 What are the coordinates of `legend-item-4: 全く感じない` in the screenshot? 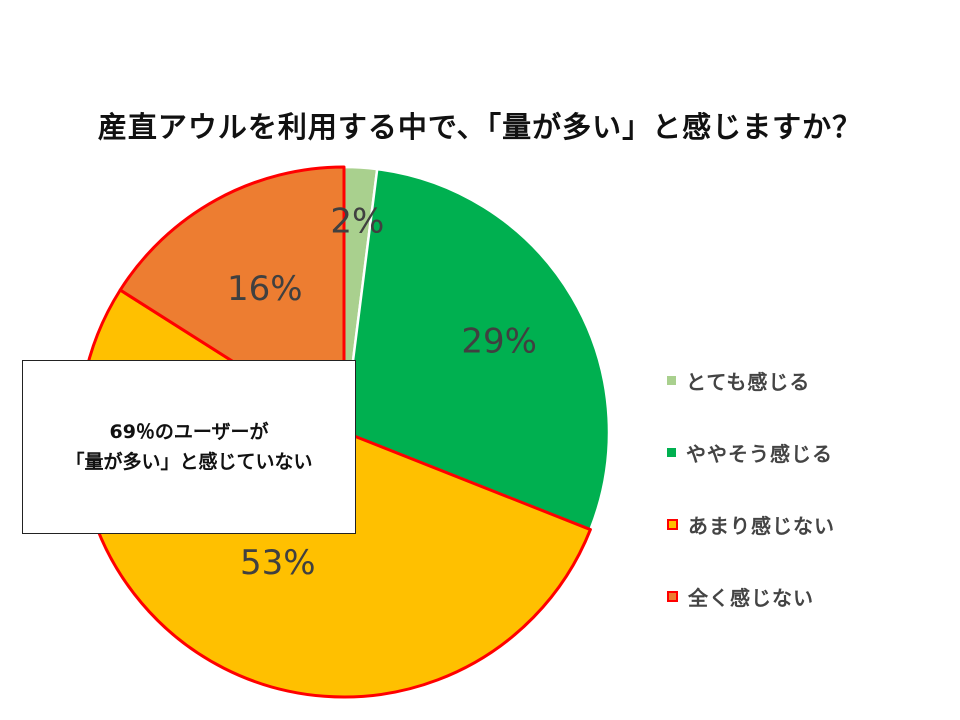 It's located at (740, 596).